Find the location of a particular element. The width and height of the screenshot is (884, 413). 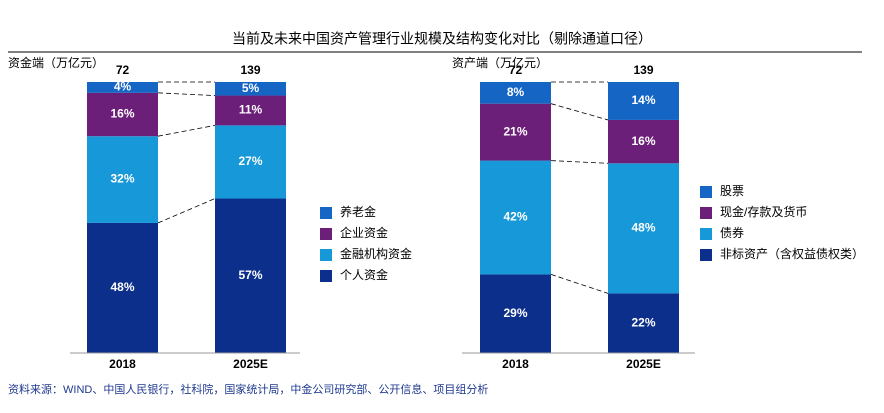

legend-label: 非标资产（含权益债权类） is located at coordinates (792, 253).